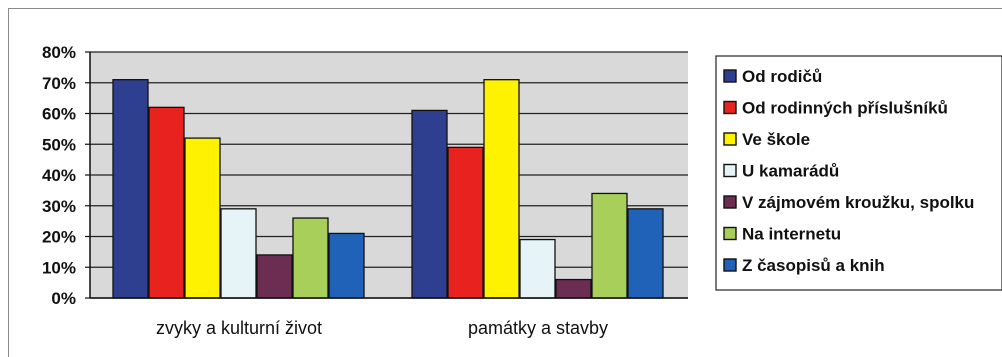  What do you see at coordinates (59, 237) in the screenshot?
I see `y-tick-label: 20%` at bounding box center [59, 237].